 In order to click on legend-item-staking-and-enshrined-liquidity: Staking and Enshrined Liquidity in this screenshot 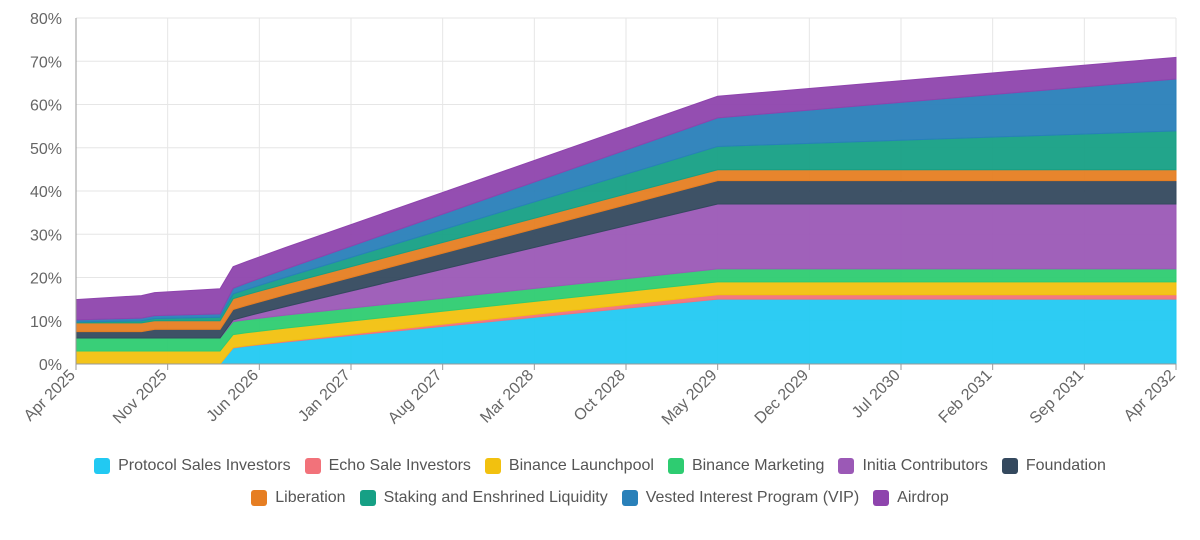, I will do `click(483, 498)`.